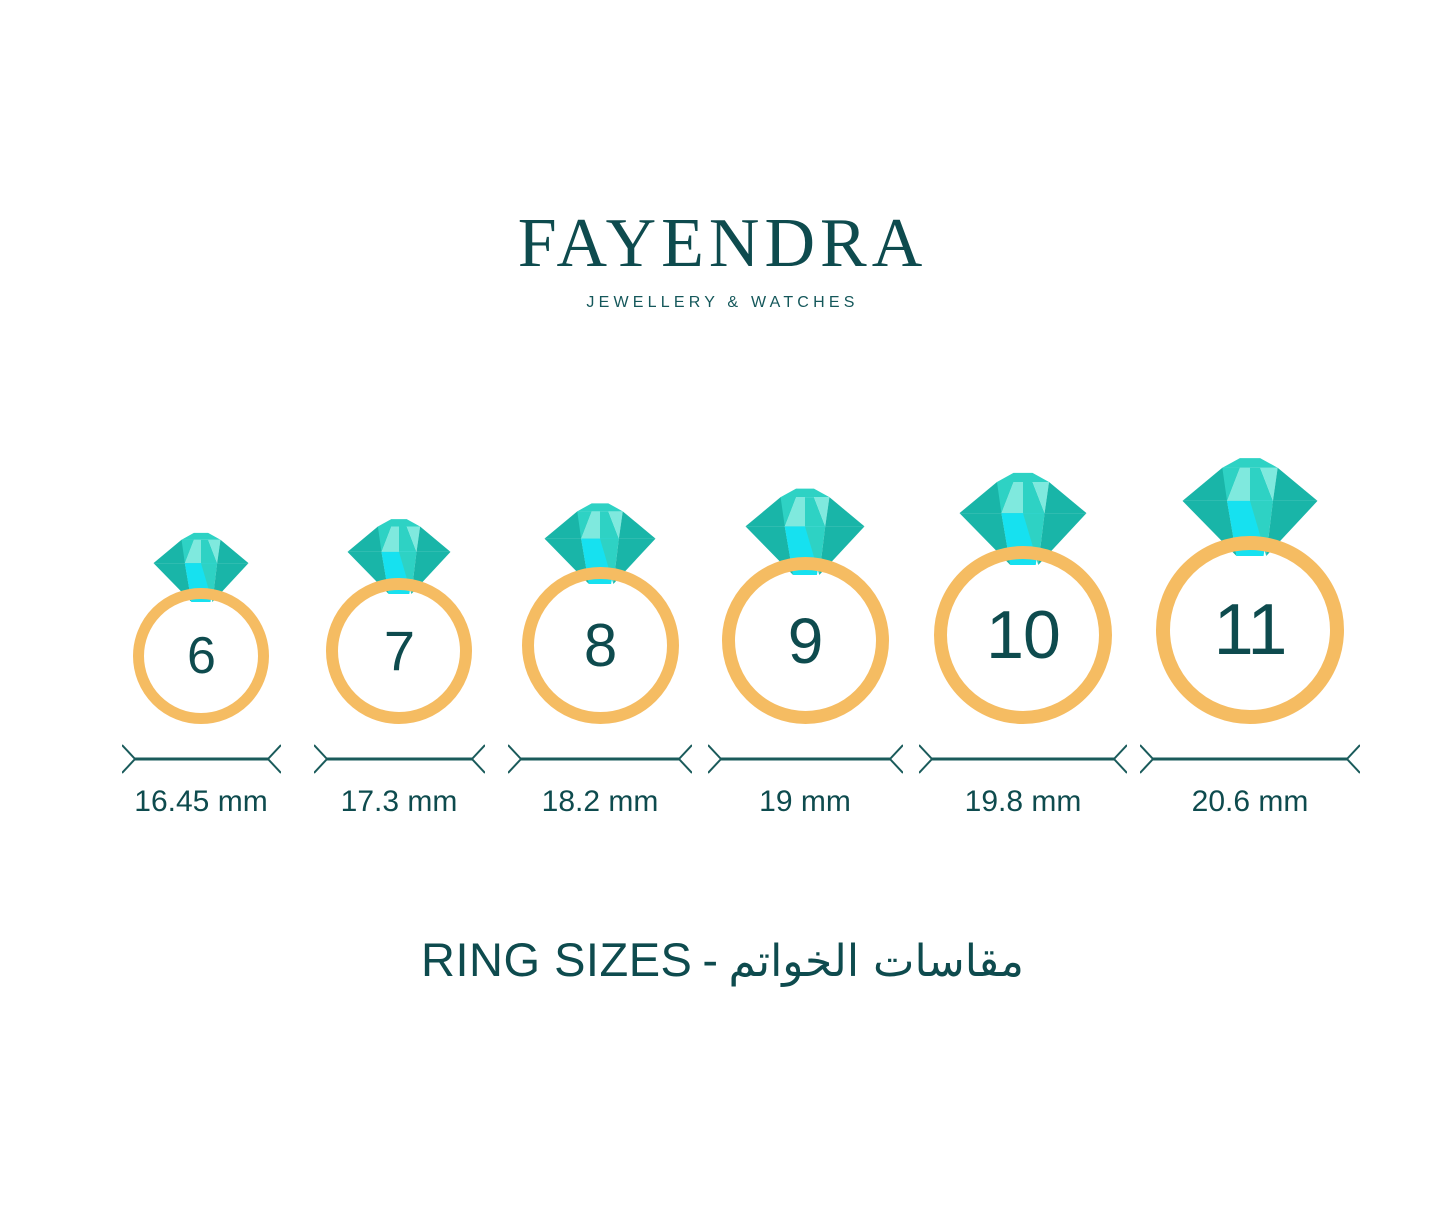  I want to click on ring-band-11: 11, so click(1250, 630).